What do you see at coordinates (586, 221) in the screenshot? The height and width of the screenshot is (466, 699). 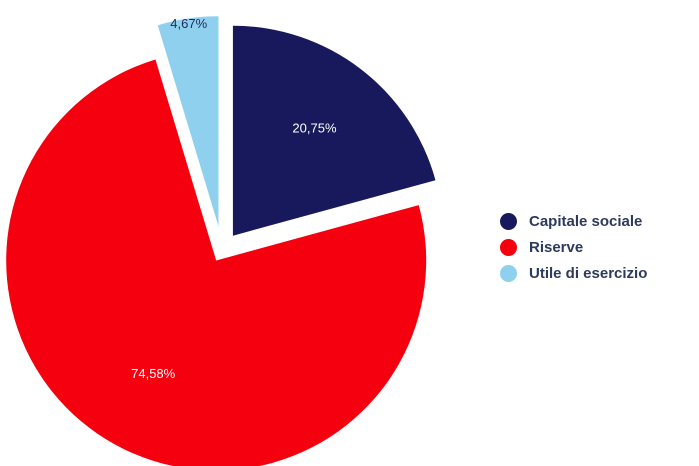 I see `legend-label: Capitale sociale` at bounding box center [586, 221].